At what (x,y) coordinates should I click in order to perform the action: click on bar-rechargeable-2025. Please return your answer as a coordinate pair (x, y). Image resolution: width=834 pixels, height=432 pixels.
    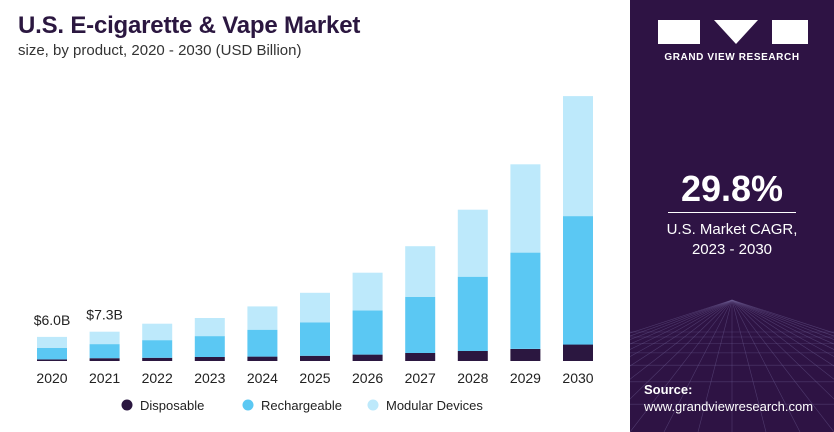
    Looking at the image, I should click on (315, 339).